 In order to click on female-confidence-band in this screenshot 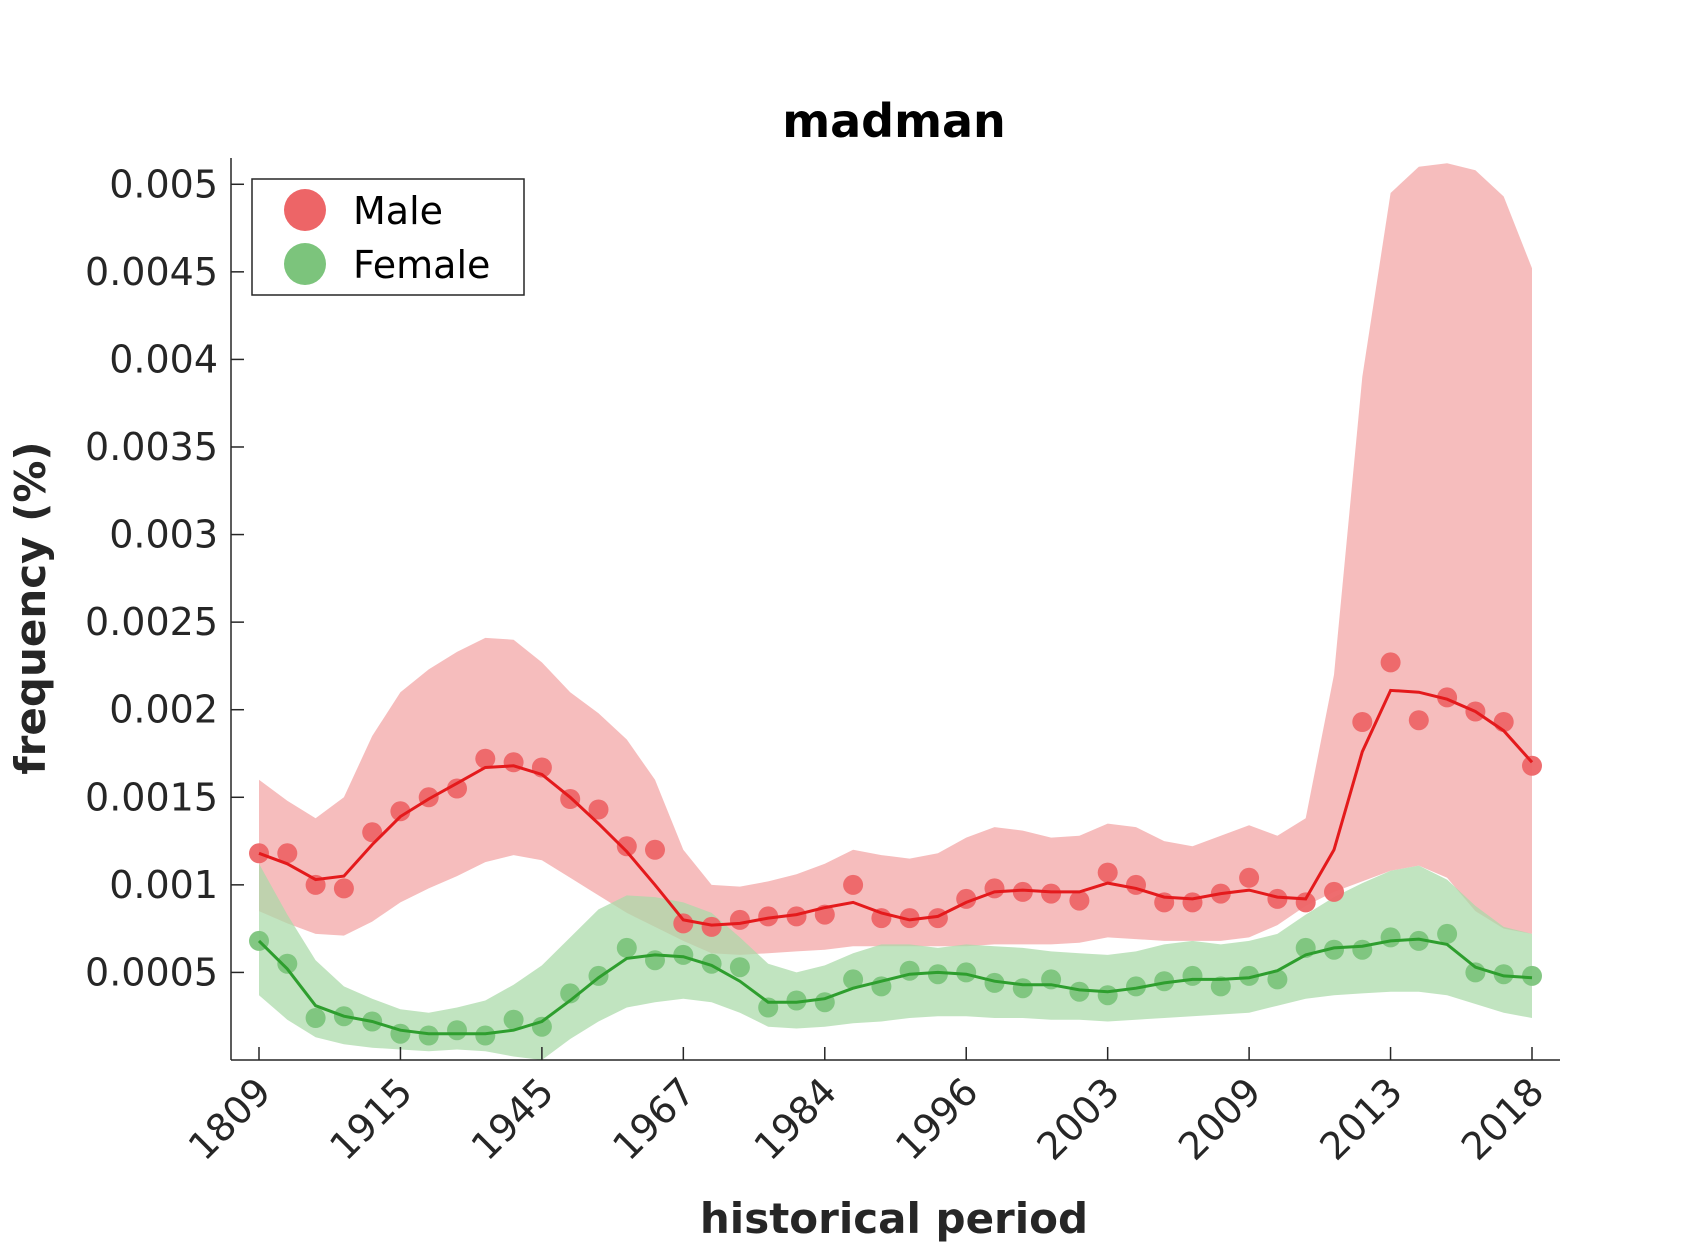, I will do `click(895, 961)`.